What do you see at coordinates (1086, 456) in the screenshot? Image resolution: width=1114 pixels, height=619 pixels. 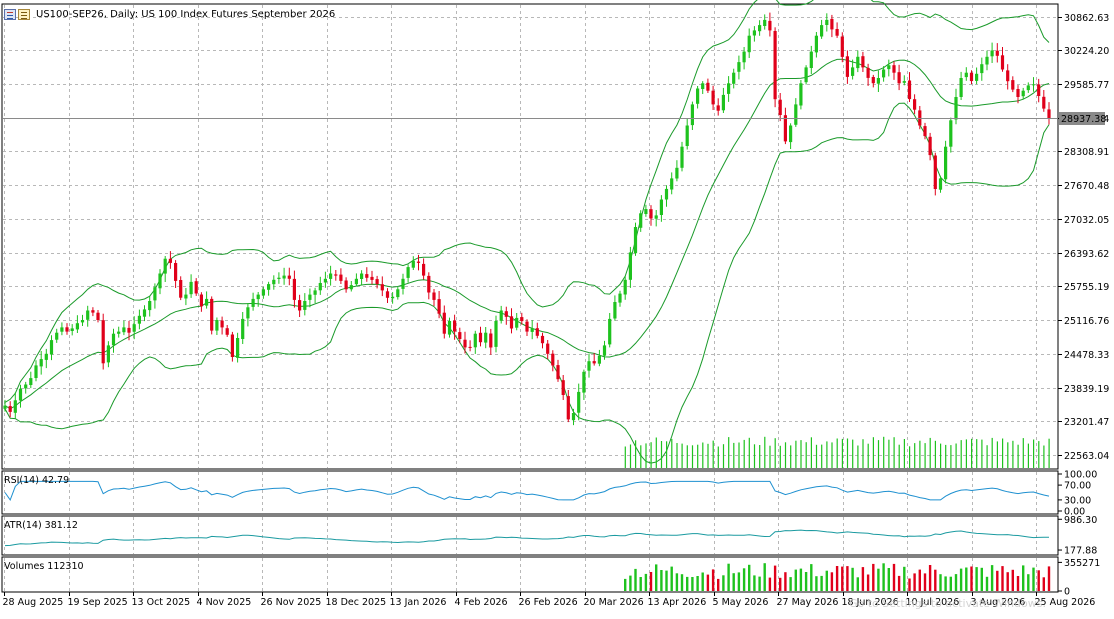 I see `price-tick-label: 22563.04` at bounding box center [1086, 456].